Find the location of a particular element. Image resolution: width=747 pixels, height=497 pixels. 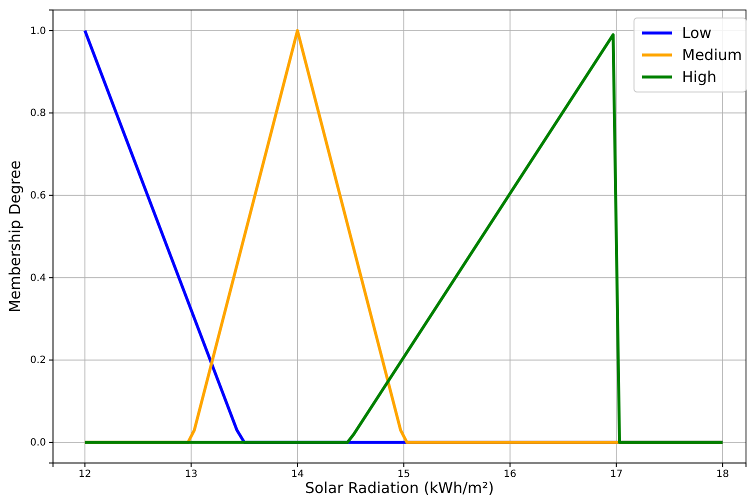

x-tick-label: 16 is located at coordinates (510, 474).